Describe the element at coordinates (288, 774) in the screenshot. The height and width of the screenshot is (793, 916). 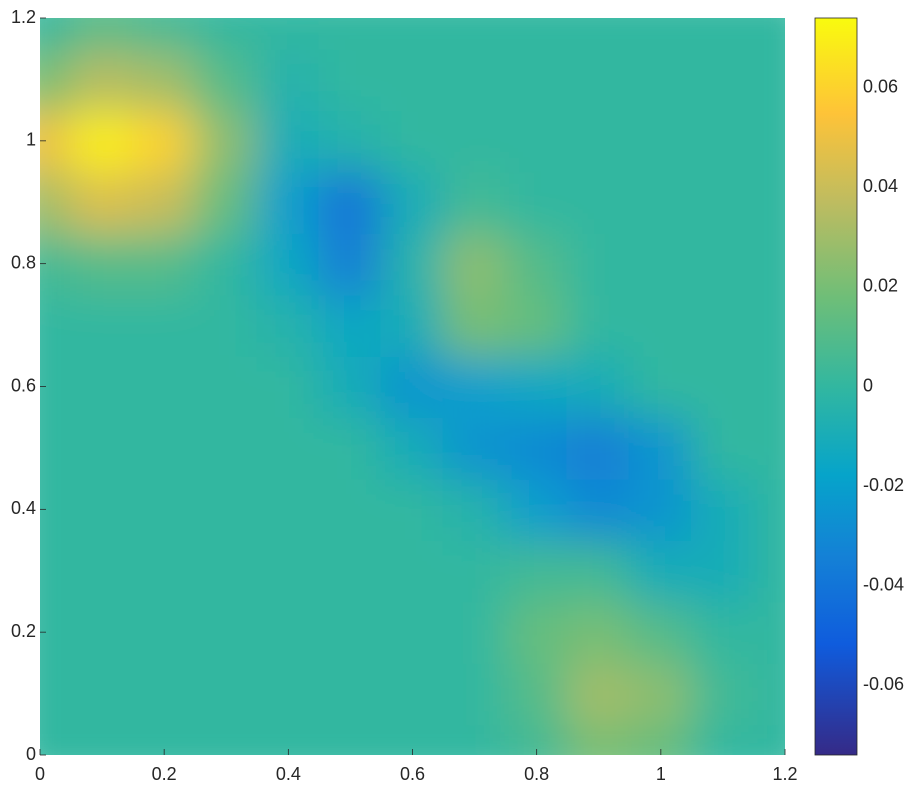
I see `x-tick-label: 0.4` at that location.